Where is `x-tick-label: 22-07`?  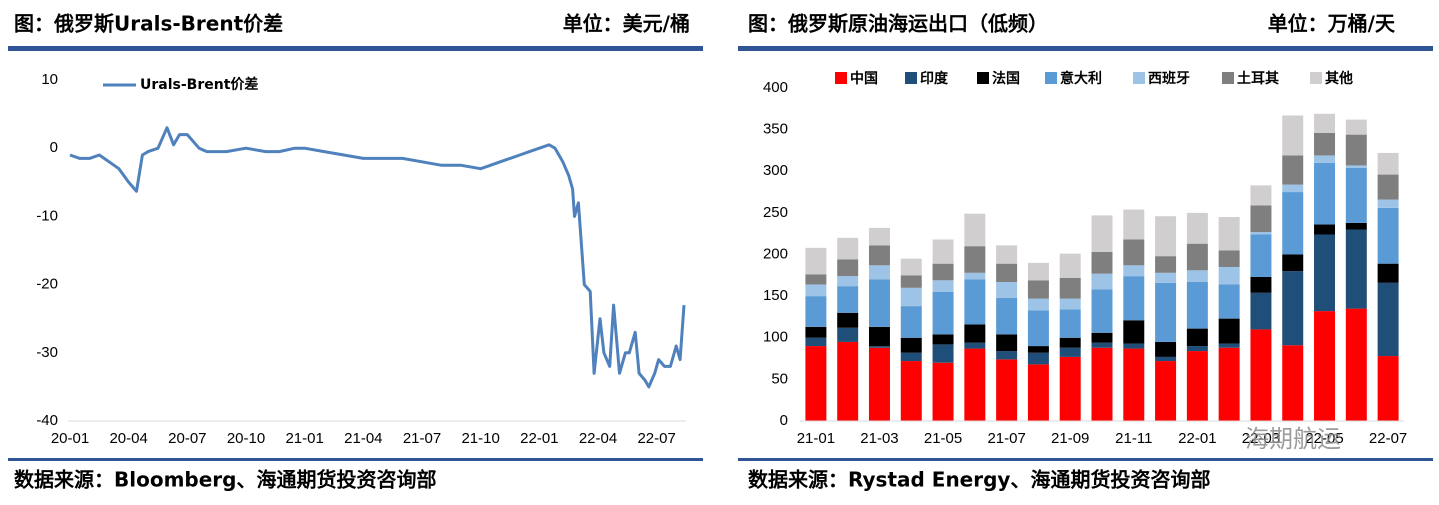 x-tick-label: 22-07 is located at coordinates (1388, 438).